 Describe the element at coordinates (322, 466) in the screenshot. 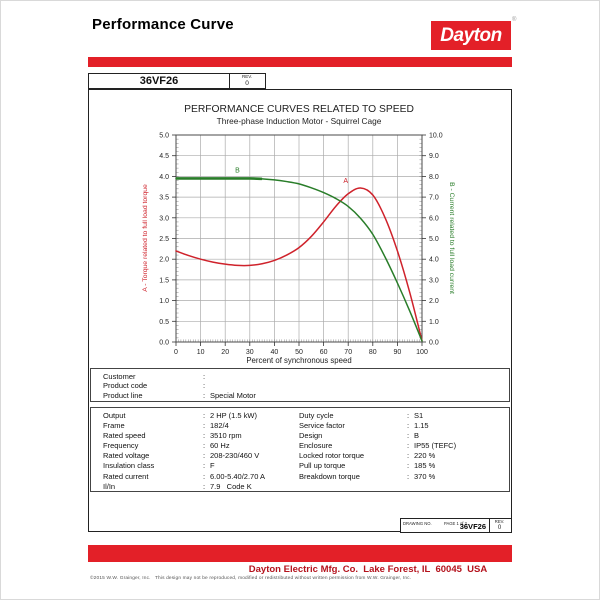

I see `spec-label: Pull up torque` at that location.